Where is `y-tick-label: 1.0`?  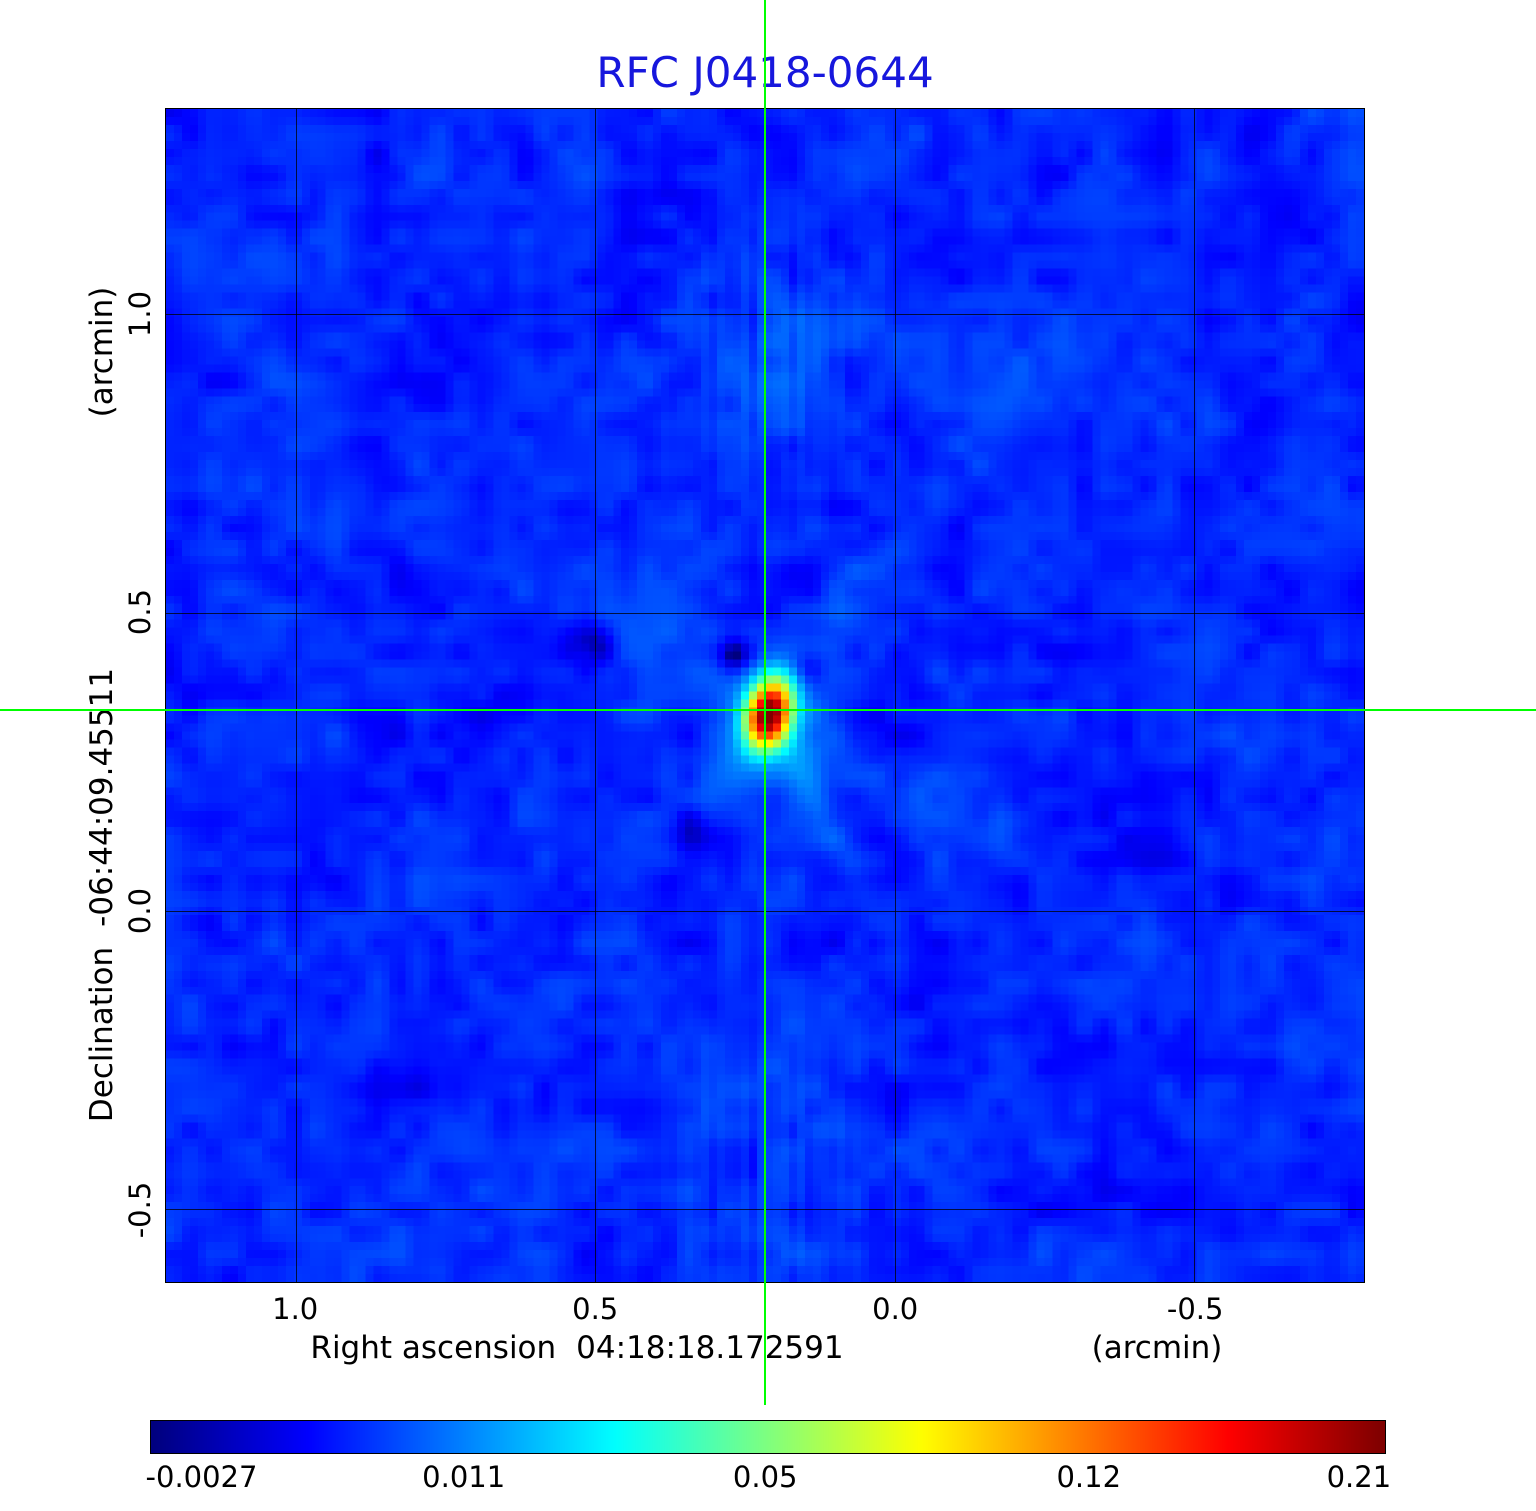 y-tick-label: 1.0 is located at coordinates (140, 313).